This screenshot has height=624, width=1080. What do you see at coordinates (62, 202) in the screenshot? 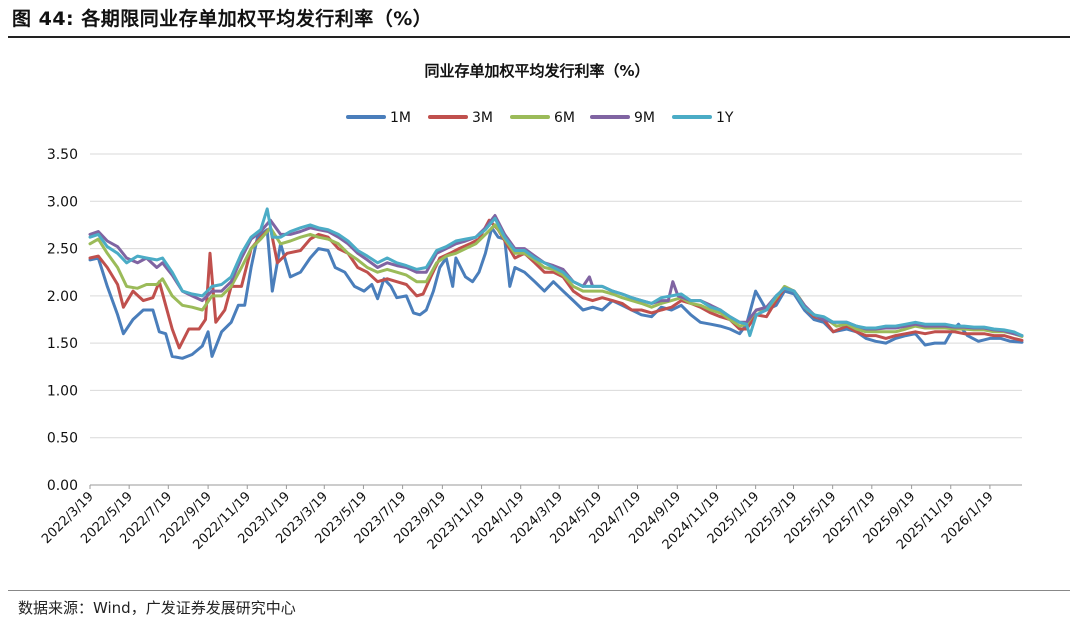
I see `y-tick-label: 3.00` at bounding box center [62, 202].